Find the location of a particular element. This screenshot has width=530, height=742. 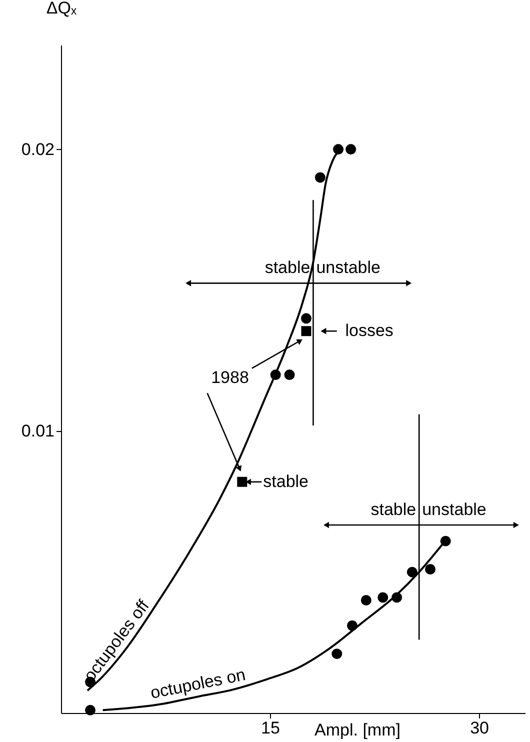

x-tick-label: 15 is located at coordinates (270, 728).